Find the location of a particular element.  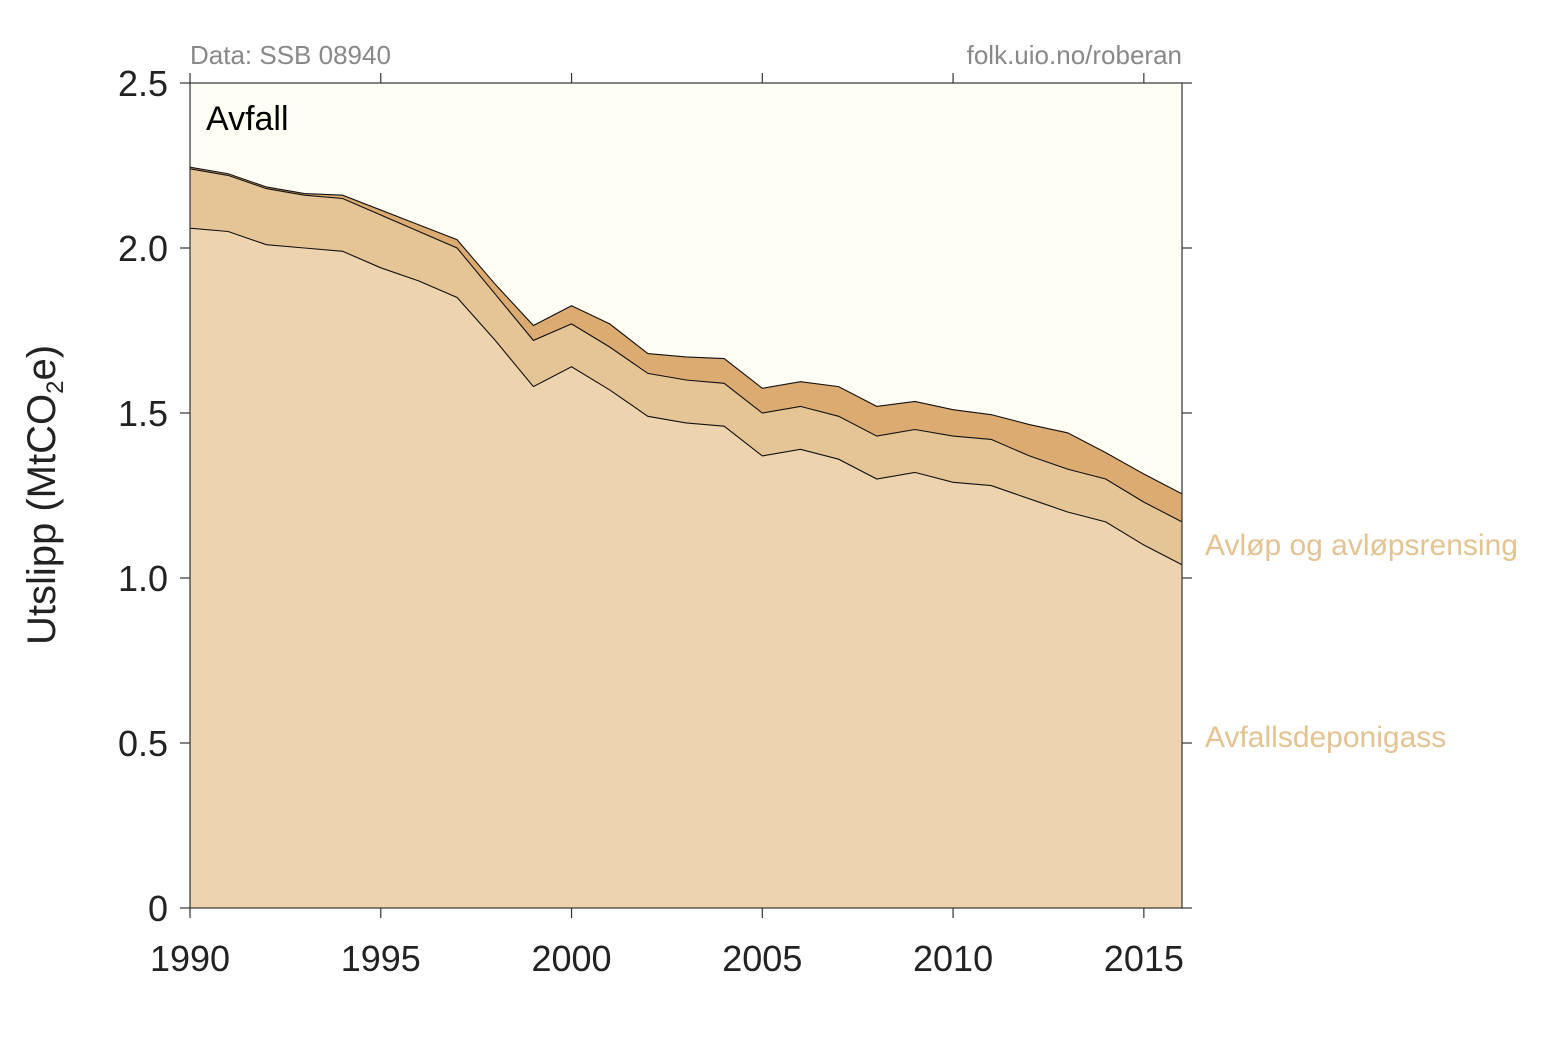

series-labels-group: Avløp og avløpsrensing Avfallsdeponigass is located at coordinates (1361, 641).